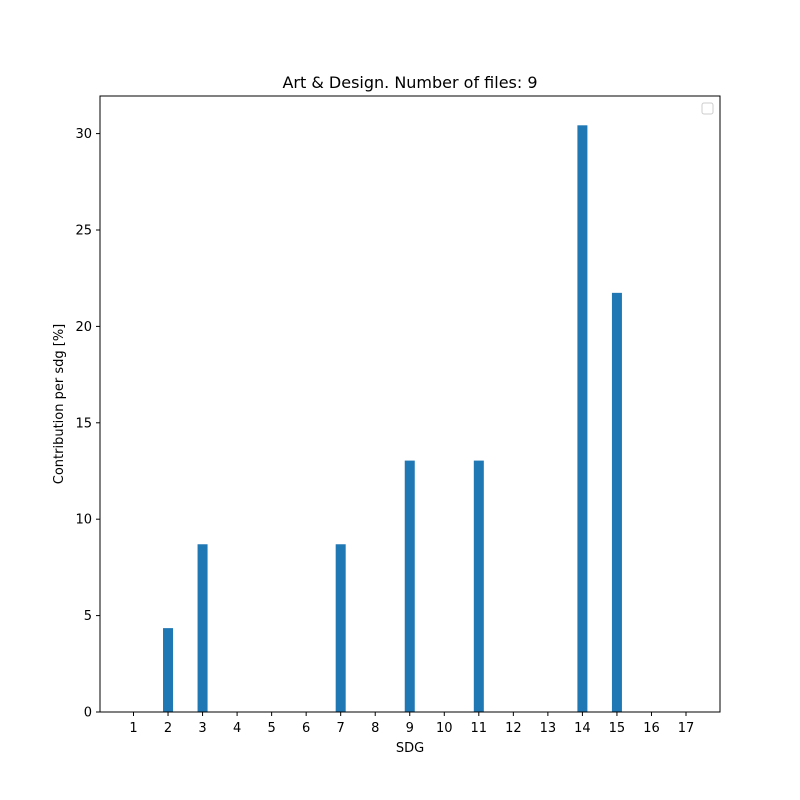 The image size is (800, 800). Describe the element at coordinates (651, 728) in the screenshot. I see `x-tick-label: 16` at that location.